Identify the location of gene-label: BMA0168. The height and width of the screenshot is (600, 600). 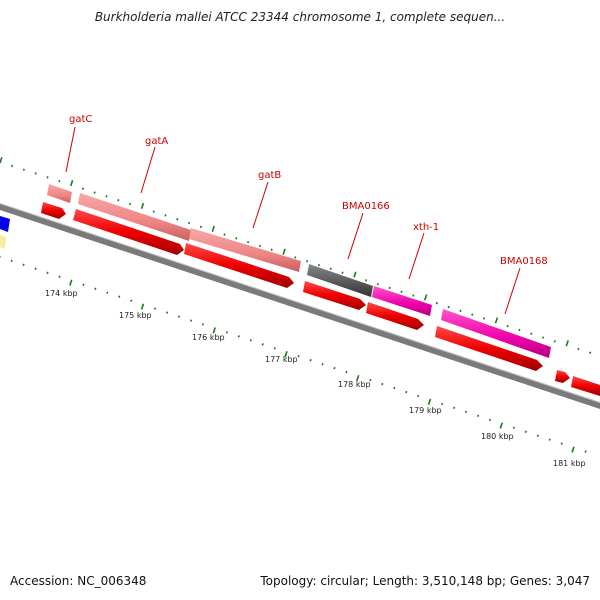
(524, 261).